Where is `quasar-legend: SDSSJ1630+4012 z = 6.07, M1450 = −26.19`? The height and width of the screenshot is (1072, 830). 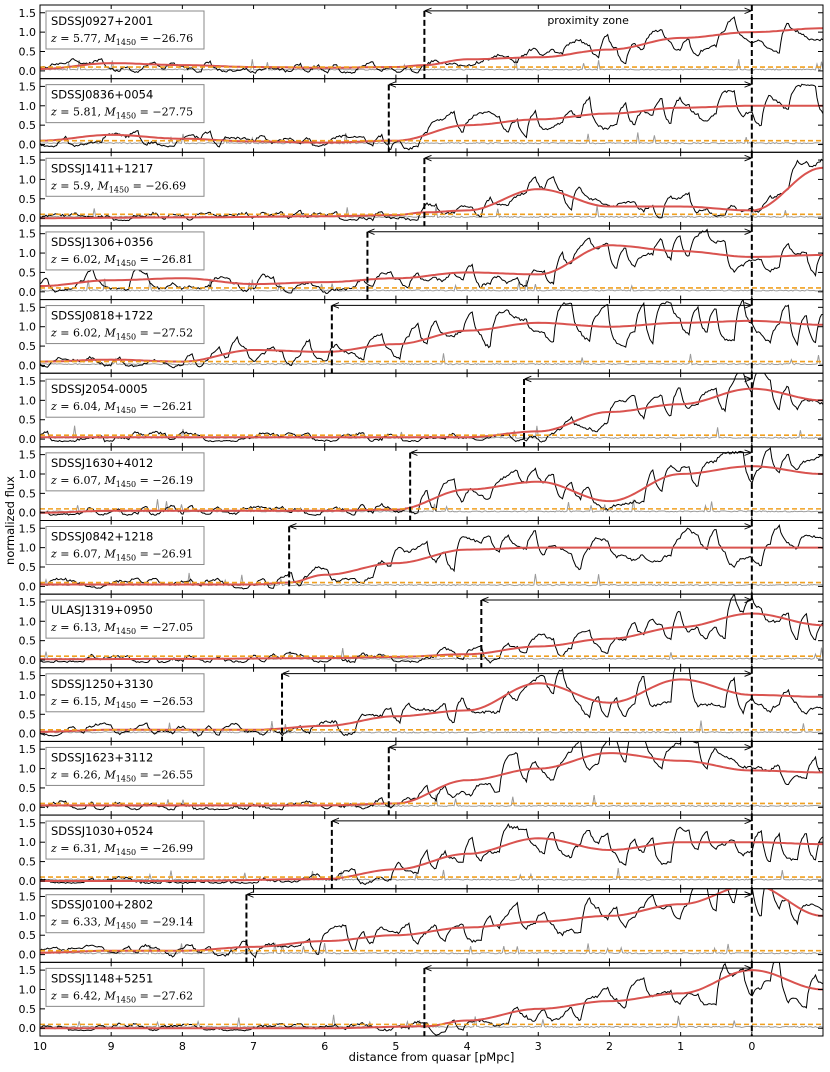
quasar-legend: SDSSJ1630+4012 z = 6.07, M1450 = −26.19 is located at coordinates (125, 472).